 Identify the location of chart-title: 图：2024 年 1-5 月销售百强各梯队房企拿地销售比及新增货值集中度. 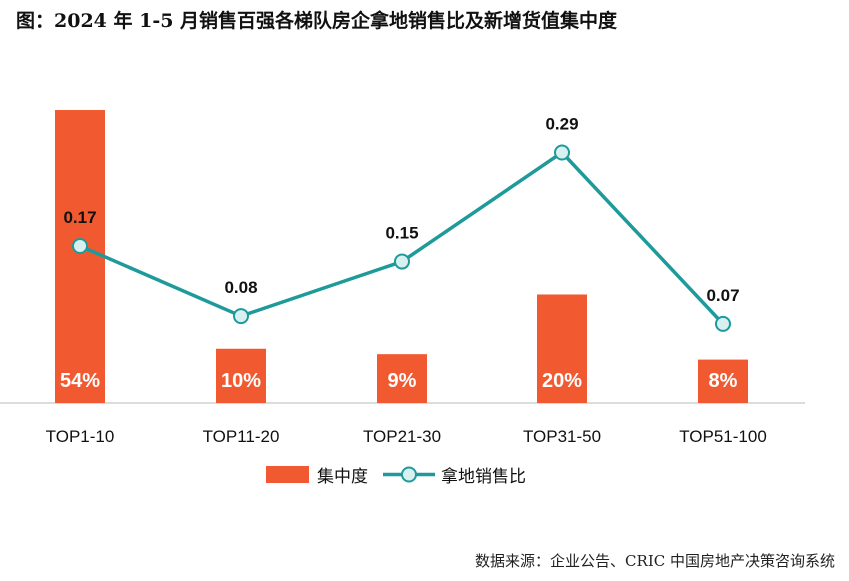
(317, 21).